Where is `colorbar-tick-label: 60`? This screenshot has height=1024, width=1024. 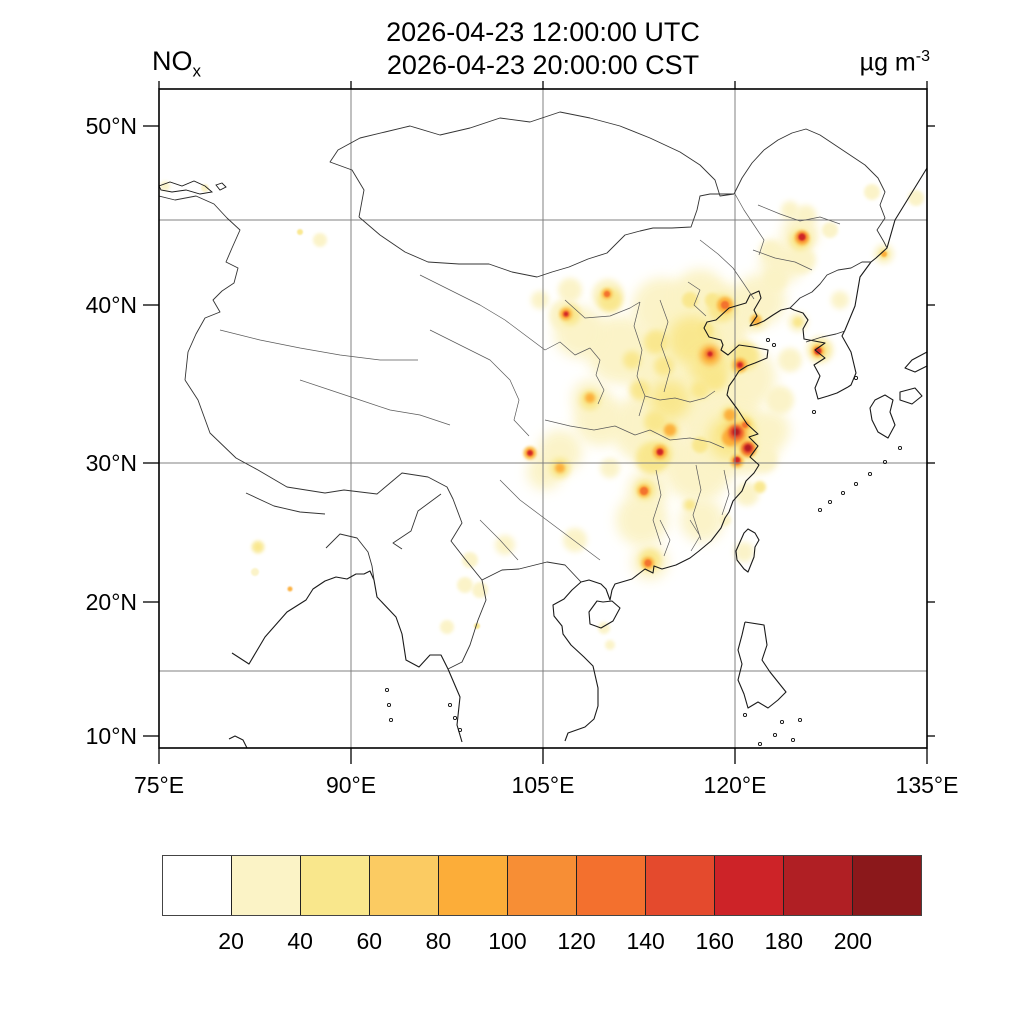 colorbar-tick-label: 60 is located at coordinates (369, 941).